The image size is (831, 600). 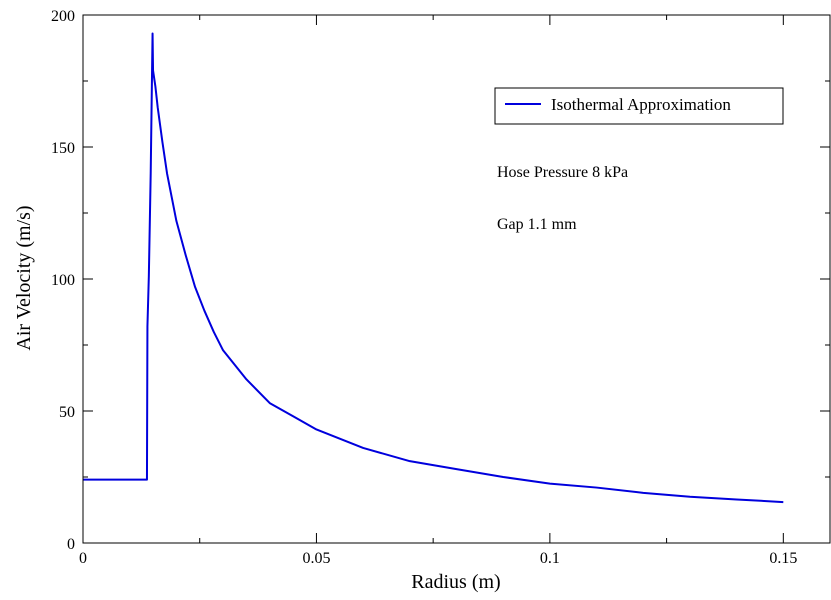 What do you see at coordinates (24, 277) in the screenshot?
I see `y-axis-label: Air Velocity (m/s)` at bounding box center [24, 277].